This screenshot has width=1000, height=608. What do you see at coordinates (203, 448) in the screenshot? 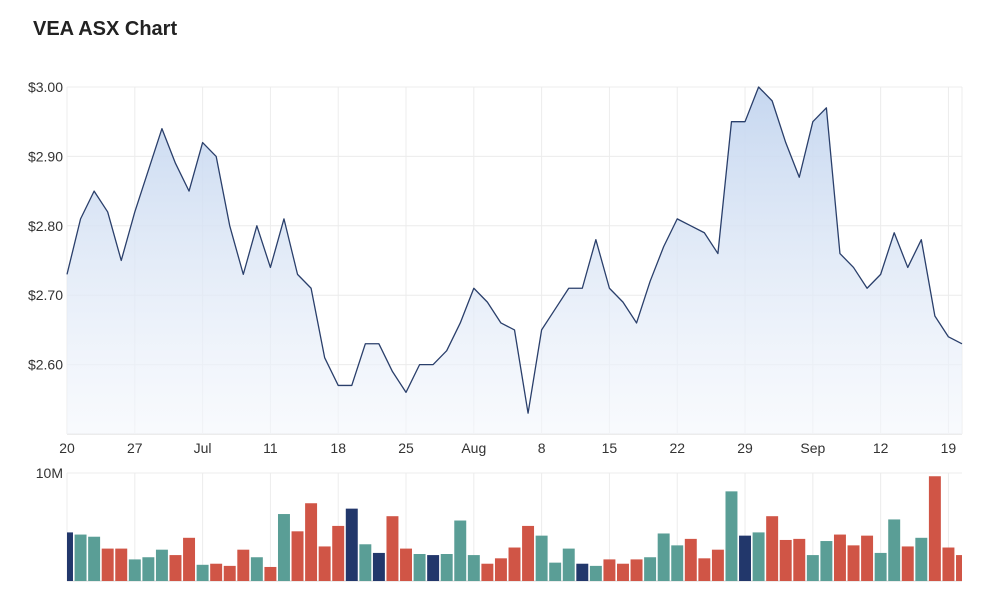
I see `x-tick-label: Jul` at bounding box center [203, 448].